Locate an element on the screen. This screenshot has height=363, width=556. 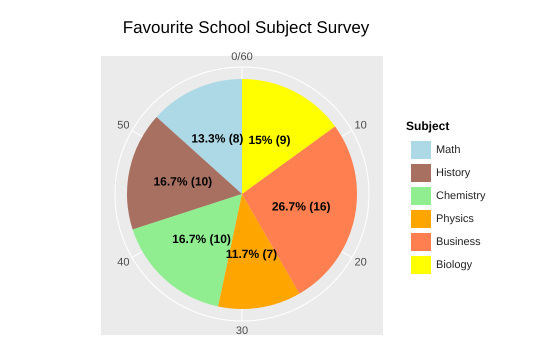
legend-label: Biology is located at coordinates (454, 265).